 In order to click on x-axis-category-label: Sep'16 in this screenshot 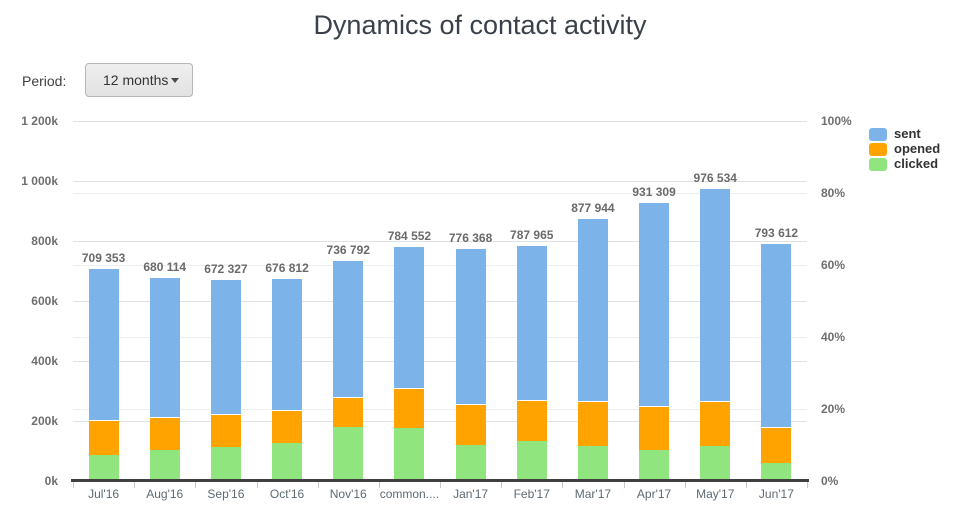, I will do `click(226, 494)`.